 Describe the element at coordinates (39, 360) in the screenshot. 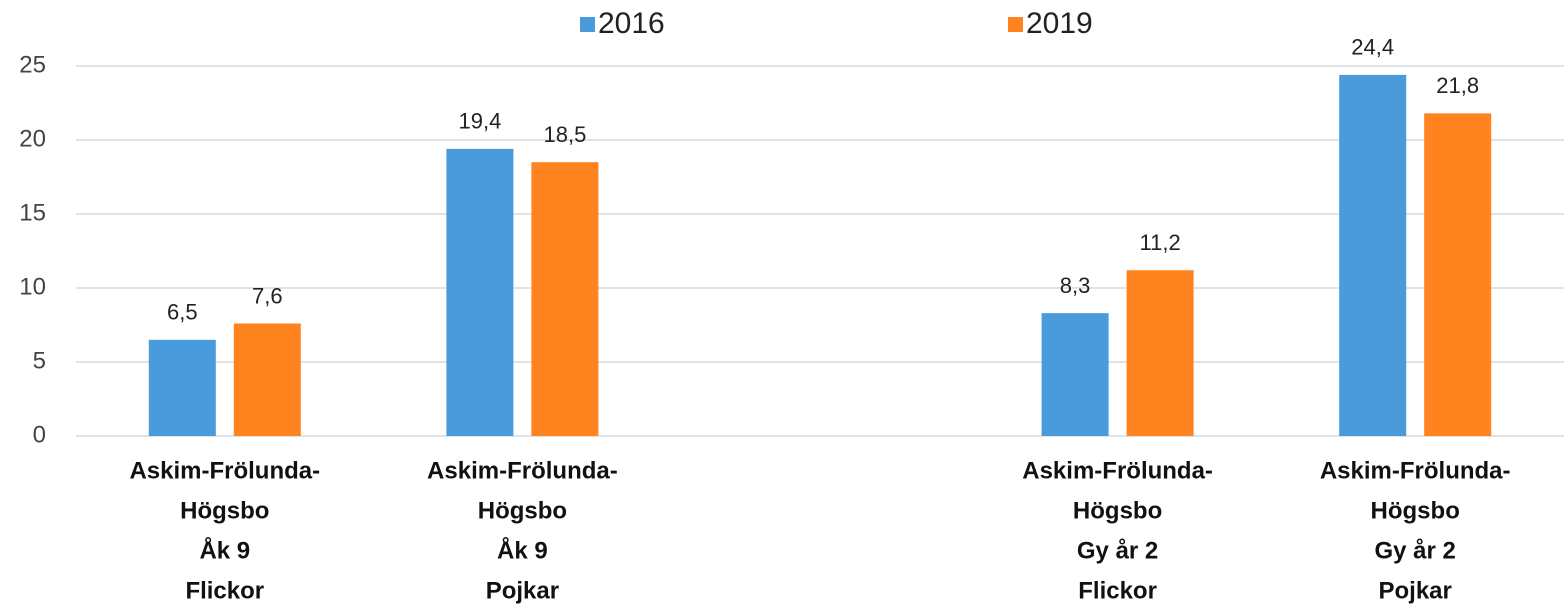

I see `y-tick-label: 5` at that location.